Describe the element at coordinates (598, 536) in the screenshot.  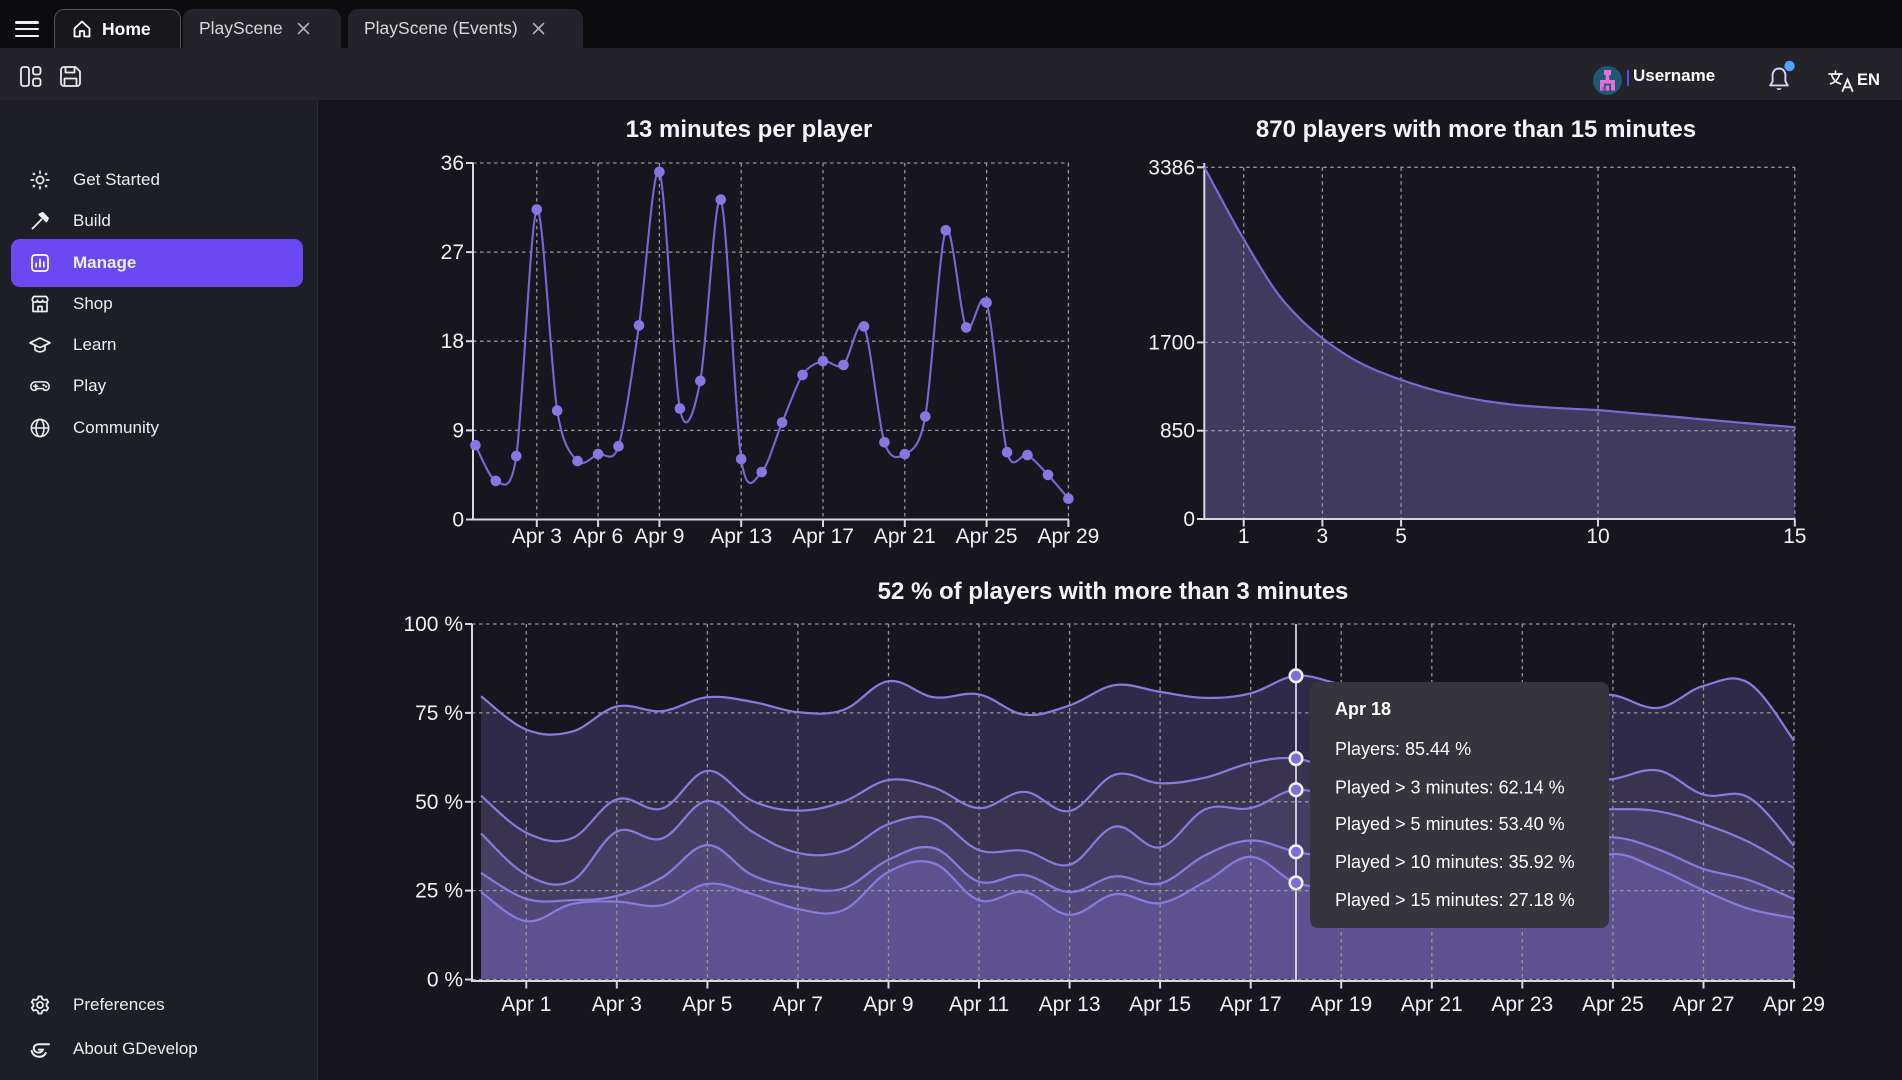
I see `svg-text: Apr 6` at that location.